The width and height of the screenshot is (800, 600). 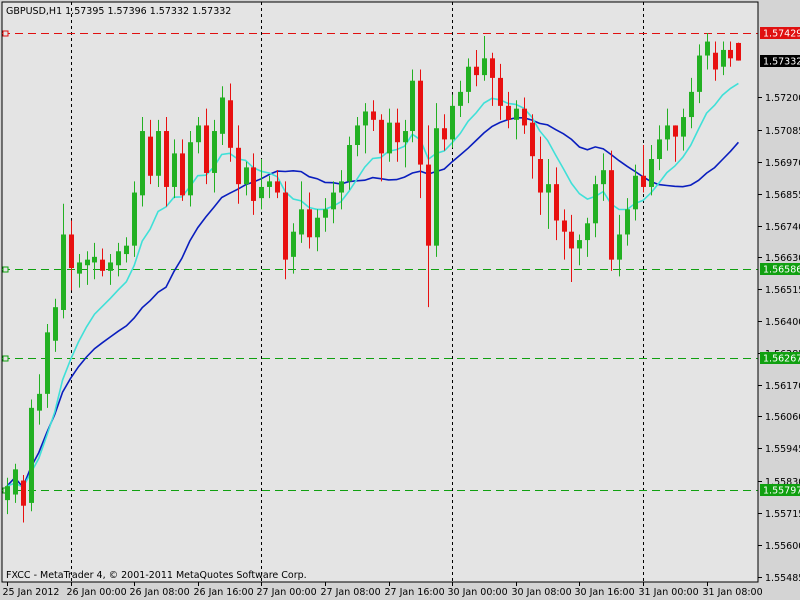 I want to click on level-price-label: 1.56586, so click(x=781, y=270).